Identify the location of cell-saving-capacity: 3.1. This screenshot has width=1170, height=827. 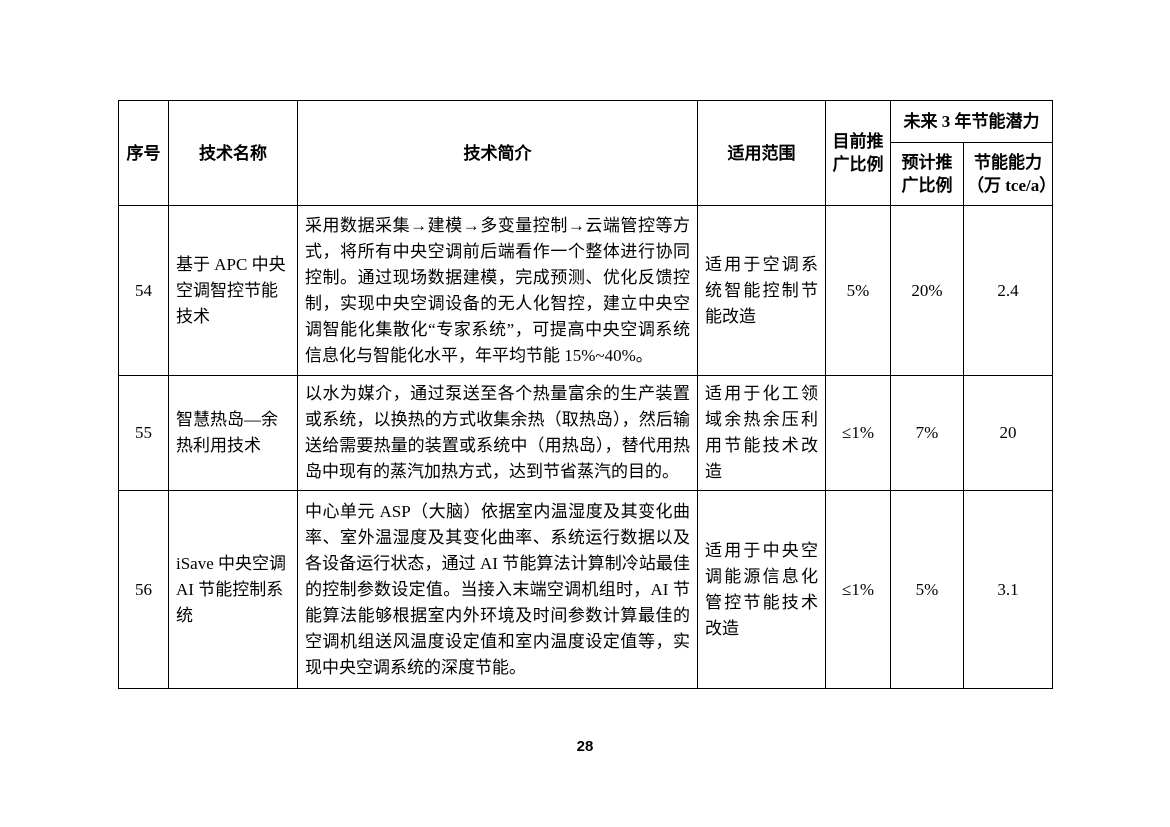
(1008, 589).